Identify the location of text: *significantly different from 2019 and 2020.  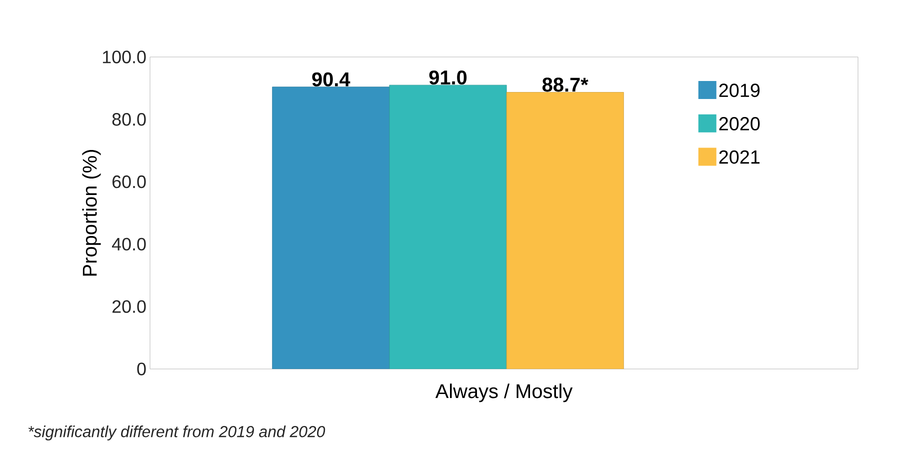
(177, 433).